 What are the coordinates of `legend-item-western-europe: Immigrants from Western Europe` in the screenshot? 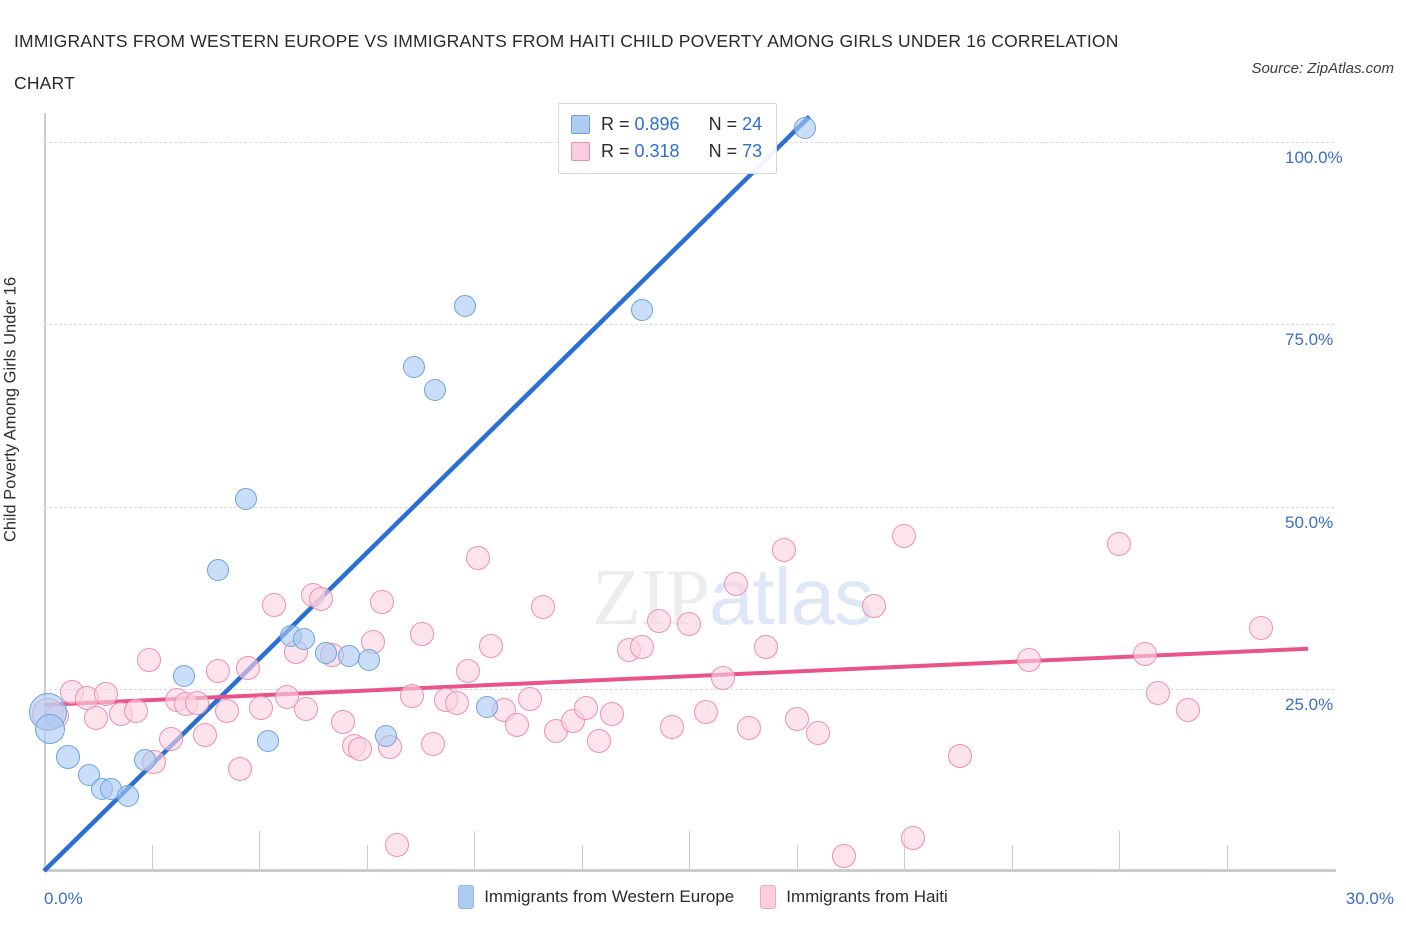 It's located at (596, 897).